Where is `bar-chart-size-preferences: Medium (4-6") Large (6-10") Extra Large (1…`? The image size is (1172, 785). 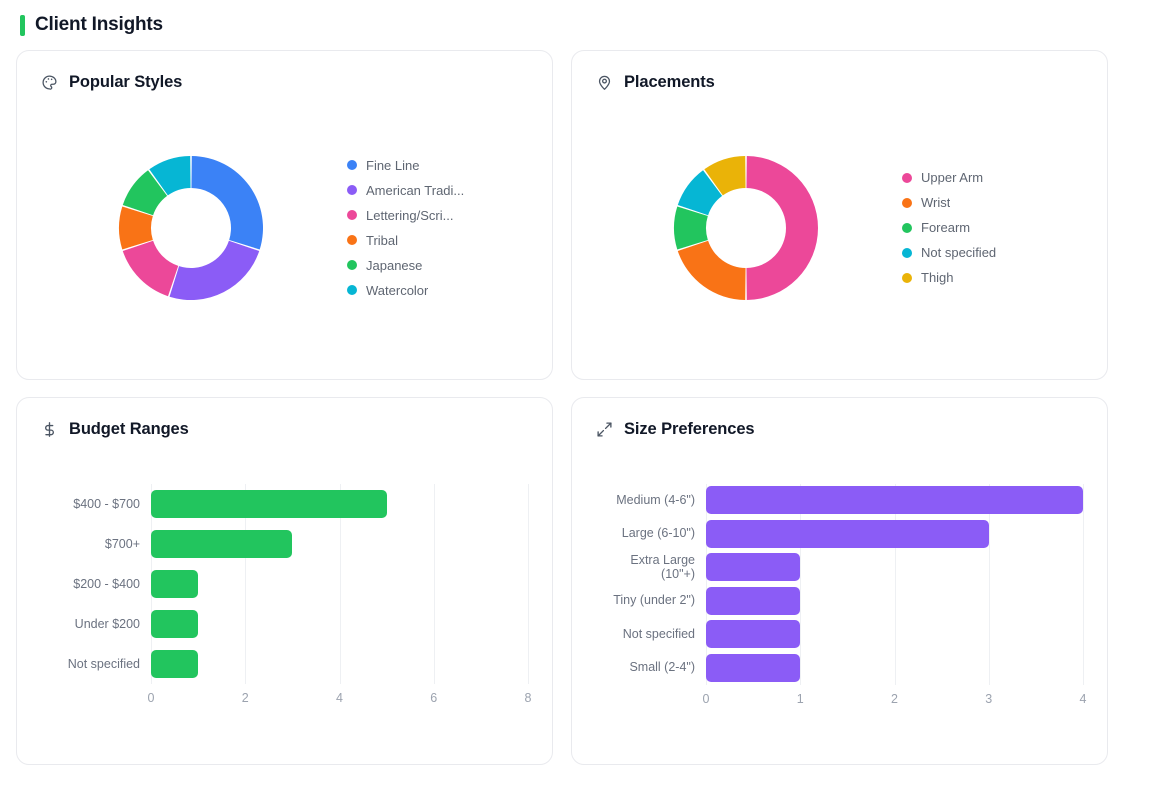
bar-chart-size-preferences: Medium (4-6") Large (6-10") Extra Large (1… is located at coordinates (841, 596).